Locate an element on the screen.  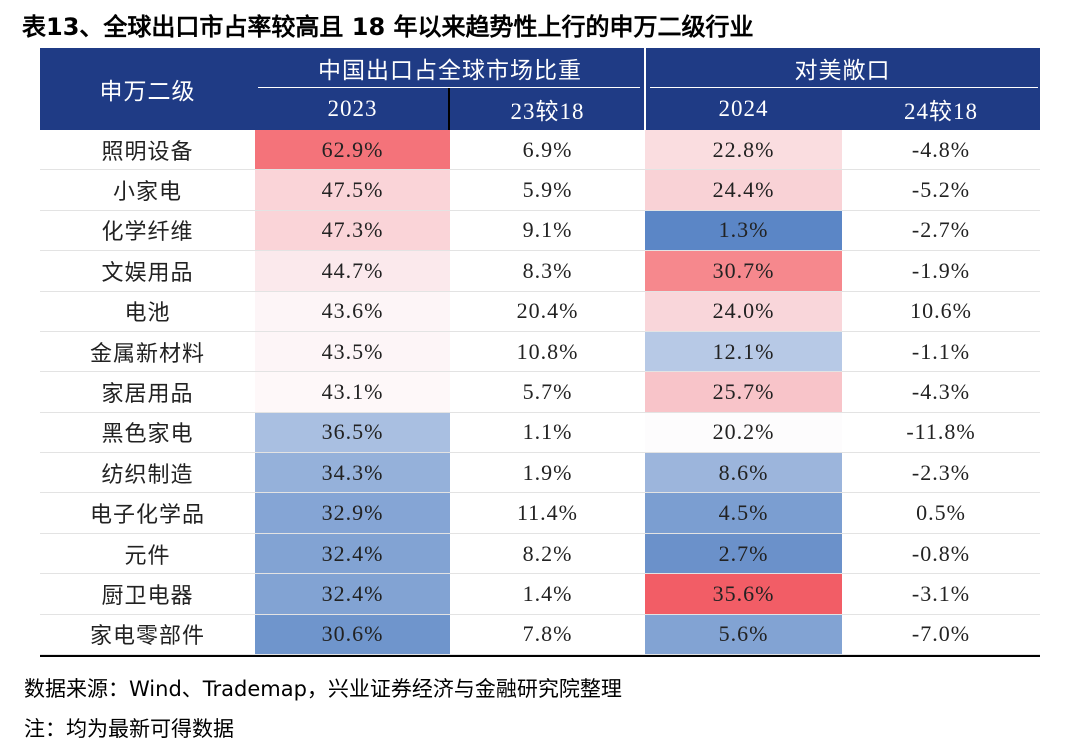
table-cell: 8.6% is located at coordinates (743, 473).